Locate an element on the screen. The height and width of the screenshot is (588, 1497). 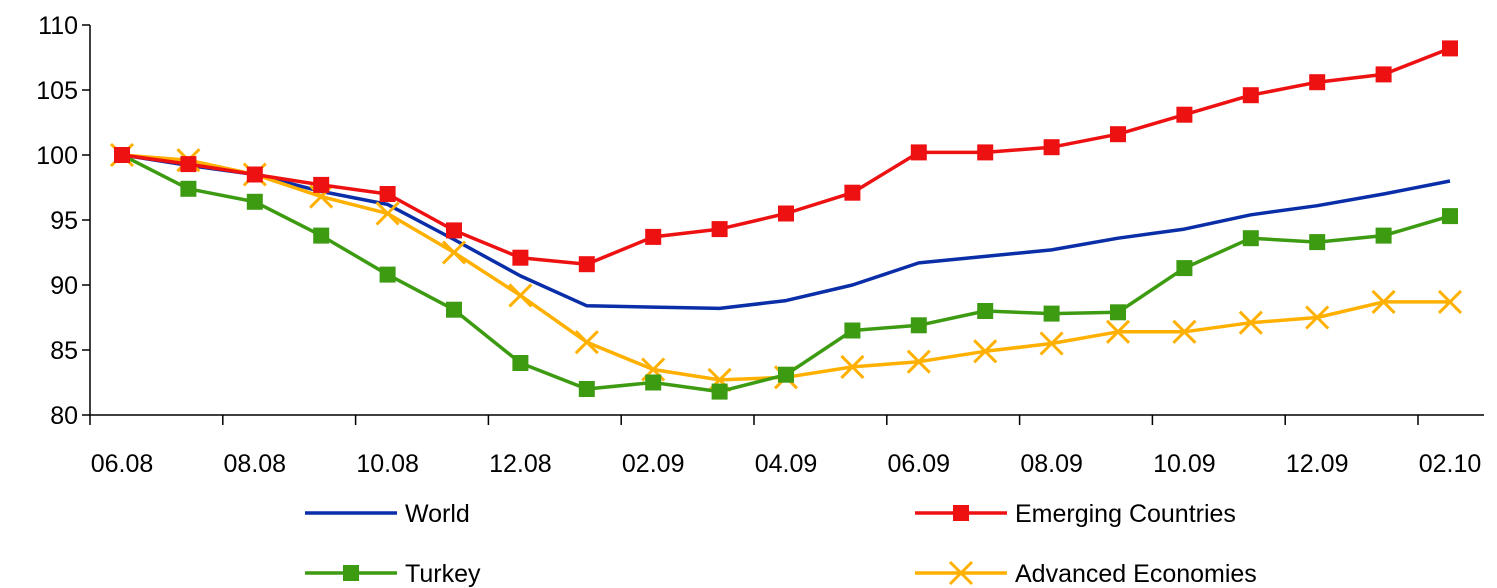
legend-item-advanced-economies: Advanced Economies is located at coordinates (1086, 574).